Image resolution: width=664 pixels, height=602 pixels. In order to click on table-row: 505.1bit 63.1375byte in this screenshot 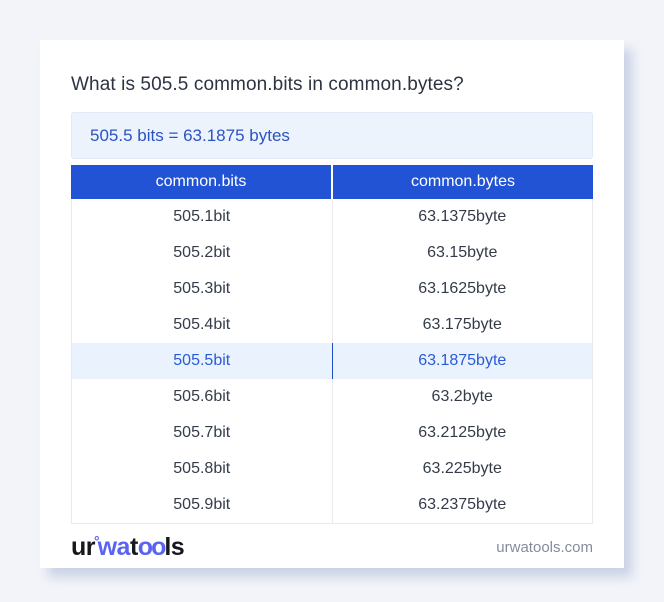, I will do `click(332, 217)`.